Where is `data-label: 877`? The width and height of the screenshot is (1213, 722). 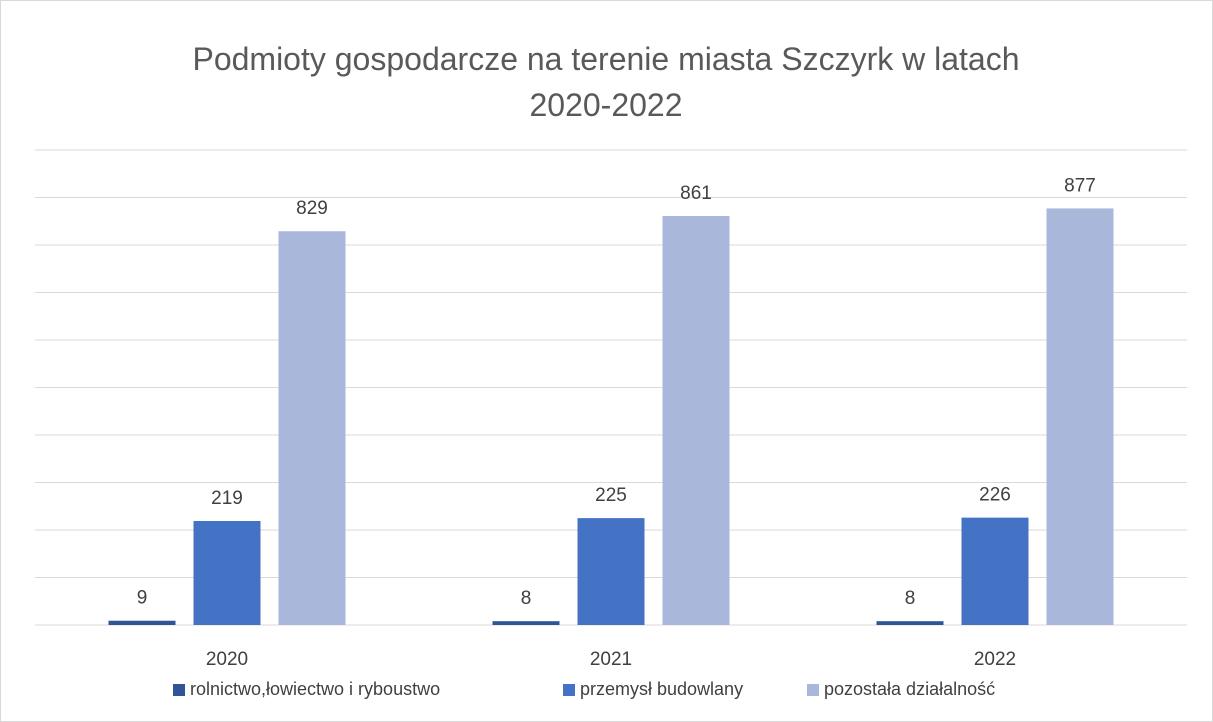 data-label: 877 is located at coordinates (1080, 185).